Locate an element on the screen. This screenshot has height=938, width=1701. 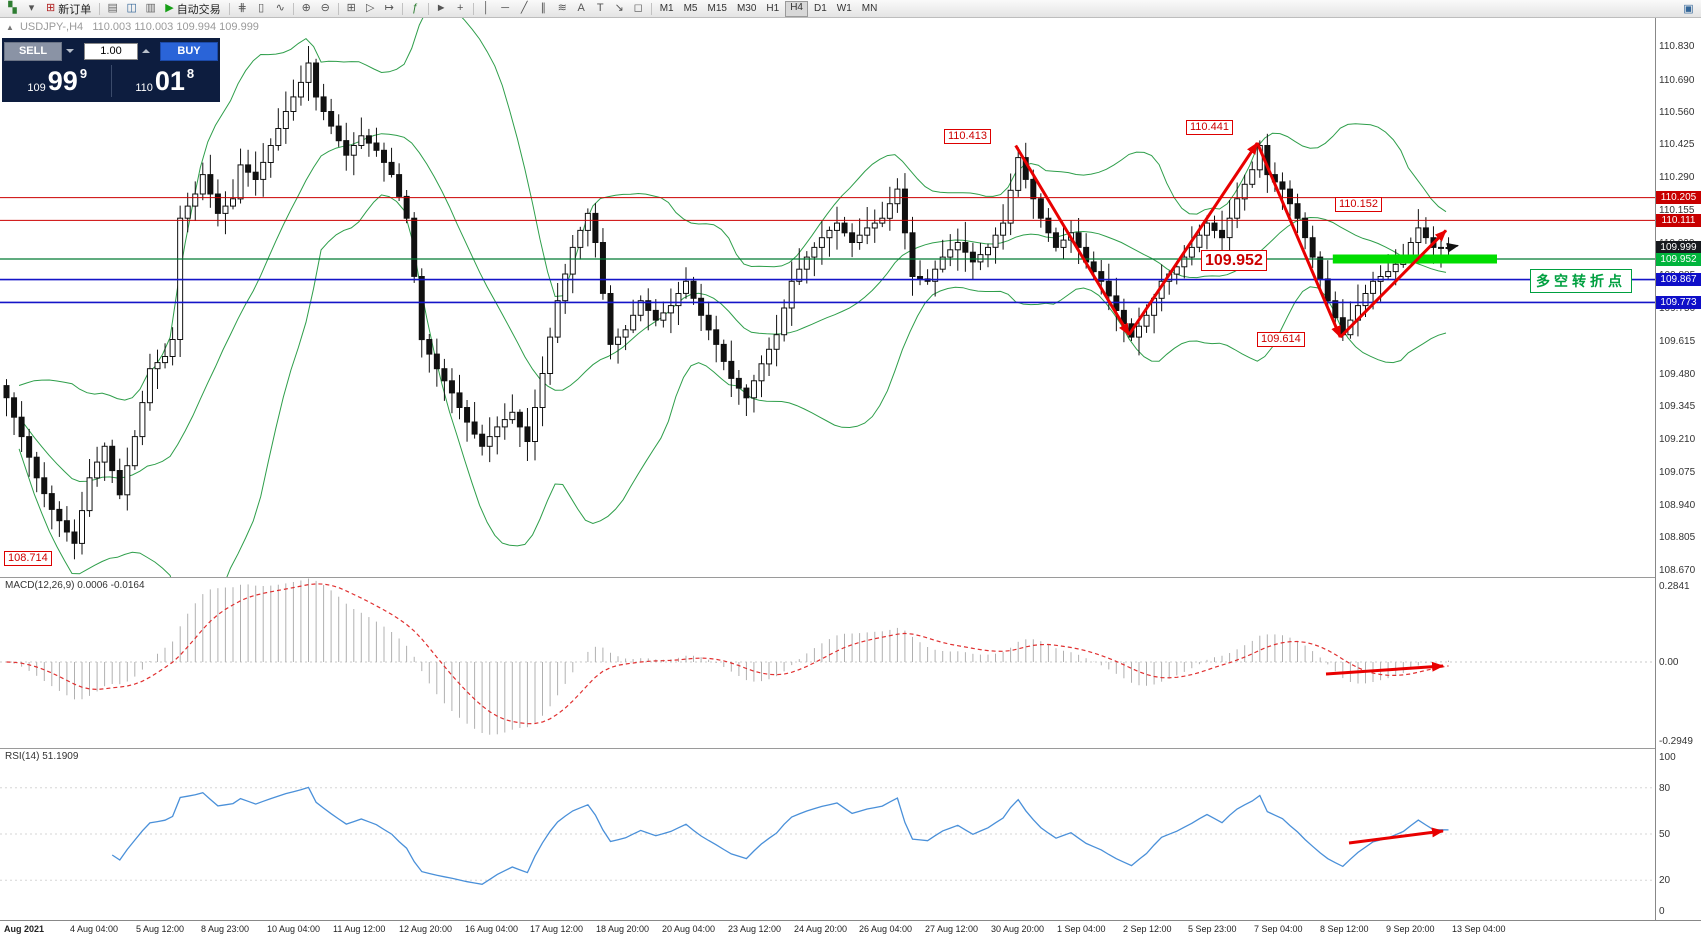
chart-shift-icon: ↦ is located at coordinates (389, 8).